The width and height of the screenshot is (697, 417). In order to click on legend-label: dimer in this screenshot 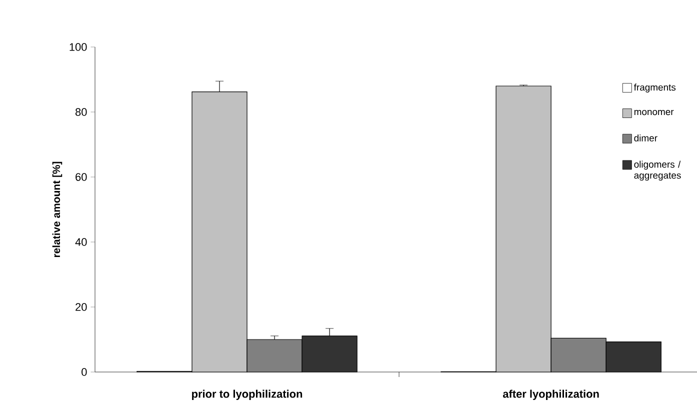, I will do `click(646, 138)`.